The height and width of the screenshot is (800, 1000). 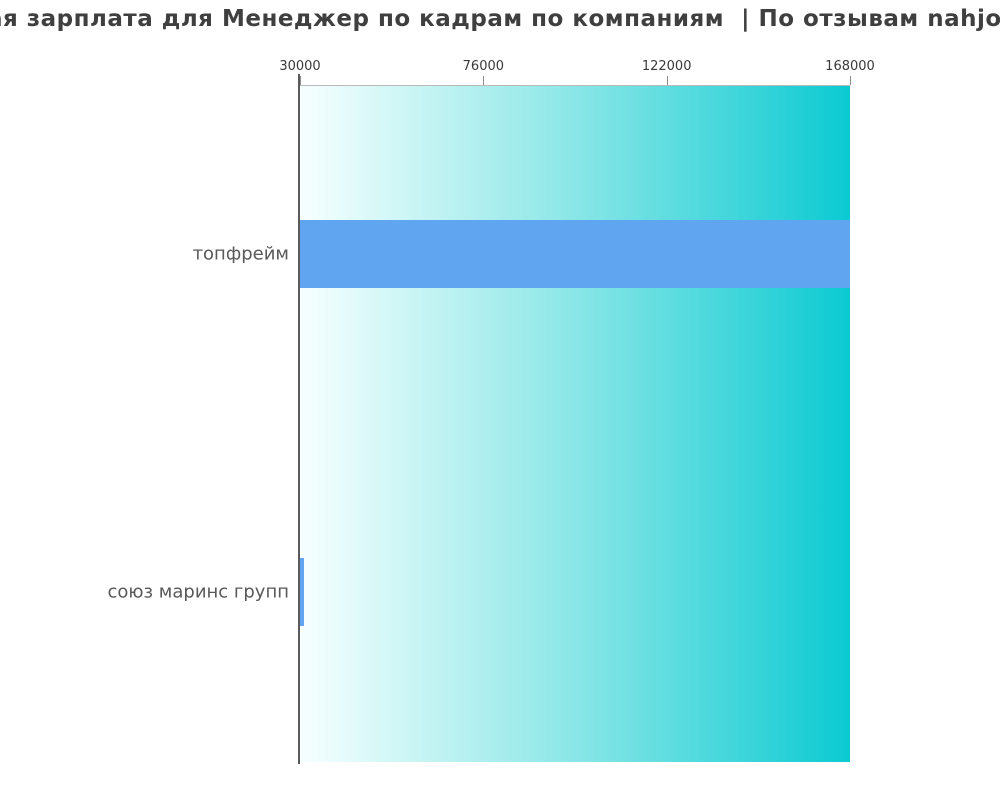 I want to click on category-label: союз маринс групп, so click(x=198, y=592).